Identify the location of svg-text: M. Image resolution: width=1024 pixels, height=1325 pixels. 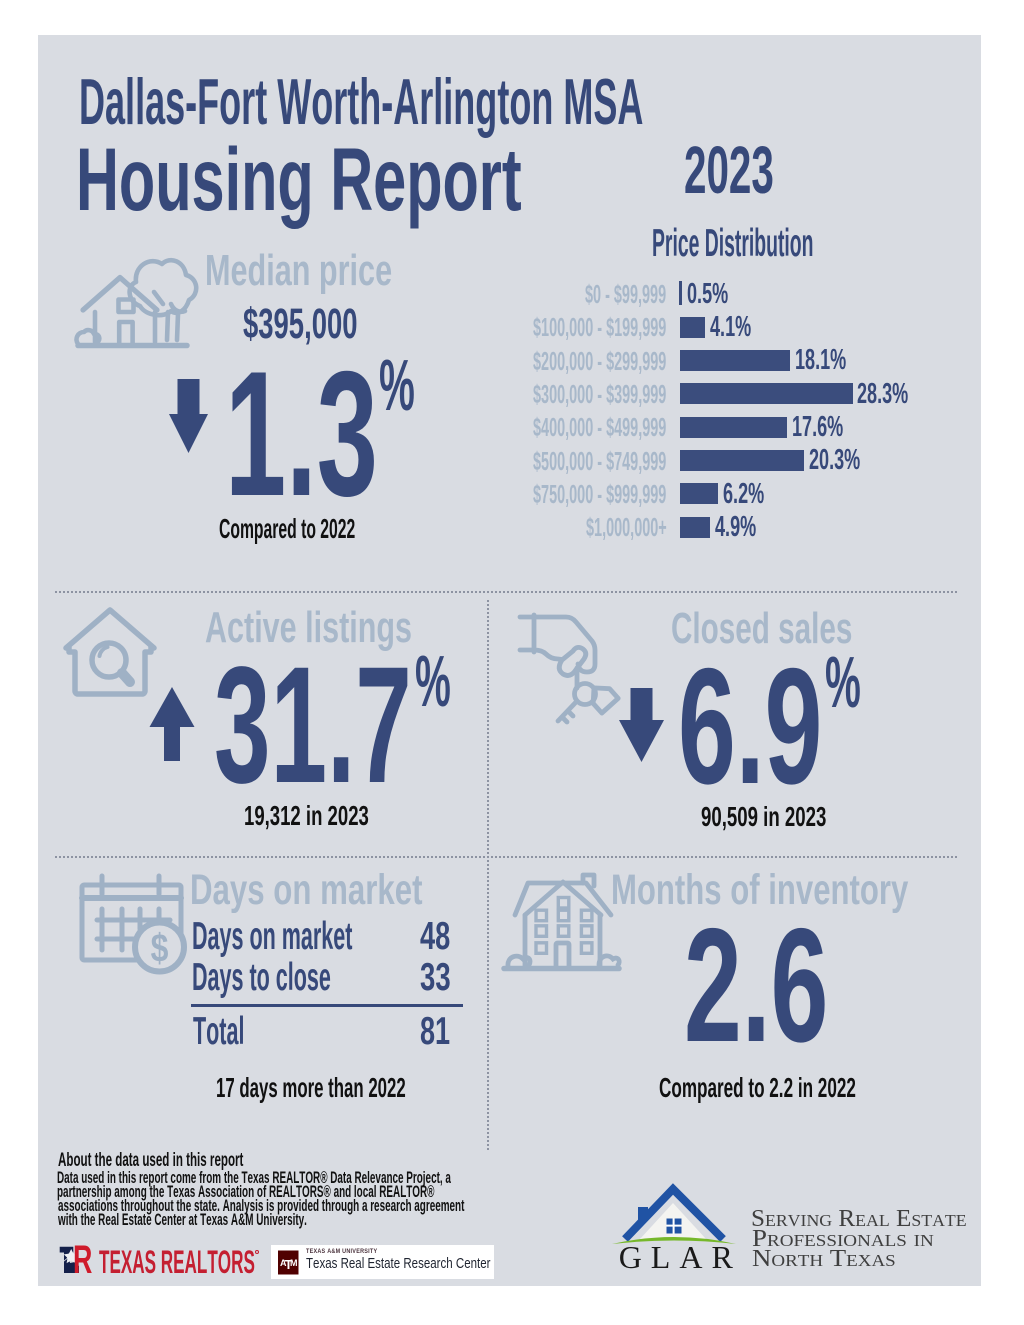
(294, 1263).